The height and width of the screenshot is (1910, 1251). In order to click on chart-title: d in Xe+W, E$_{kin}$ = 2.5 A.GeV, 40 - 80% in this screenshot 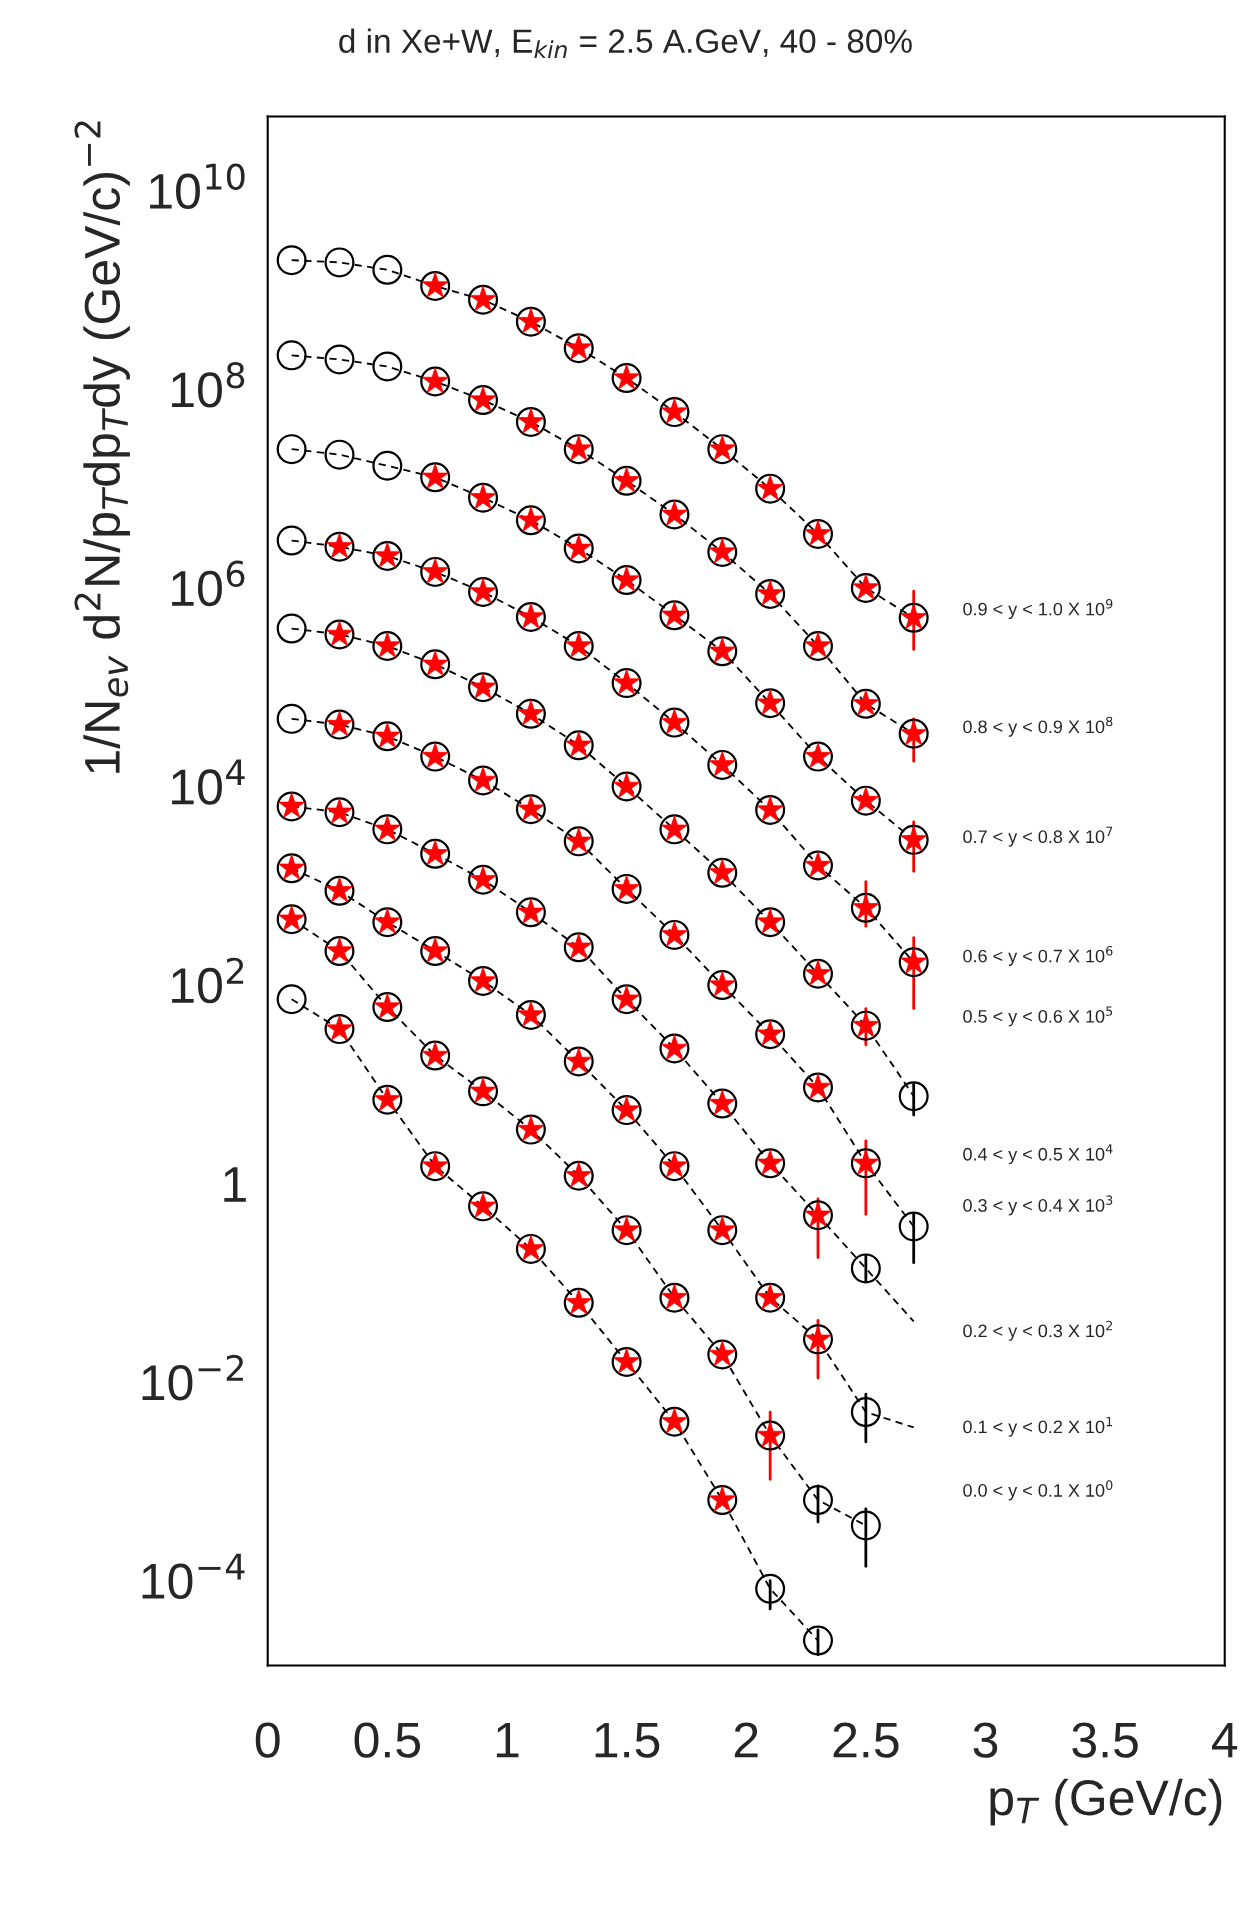, I will do `click(625, 43)`.